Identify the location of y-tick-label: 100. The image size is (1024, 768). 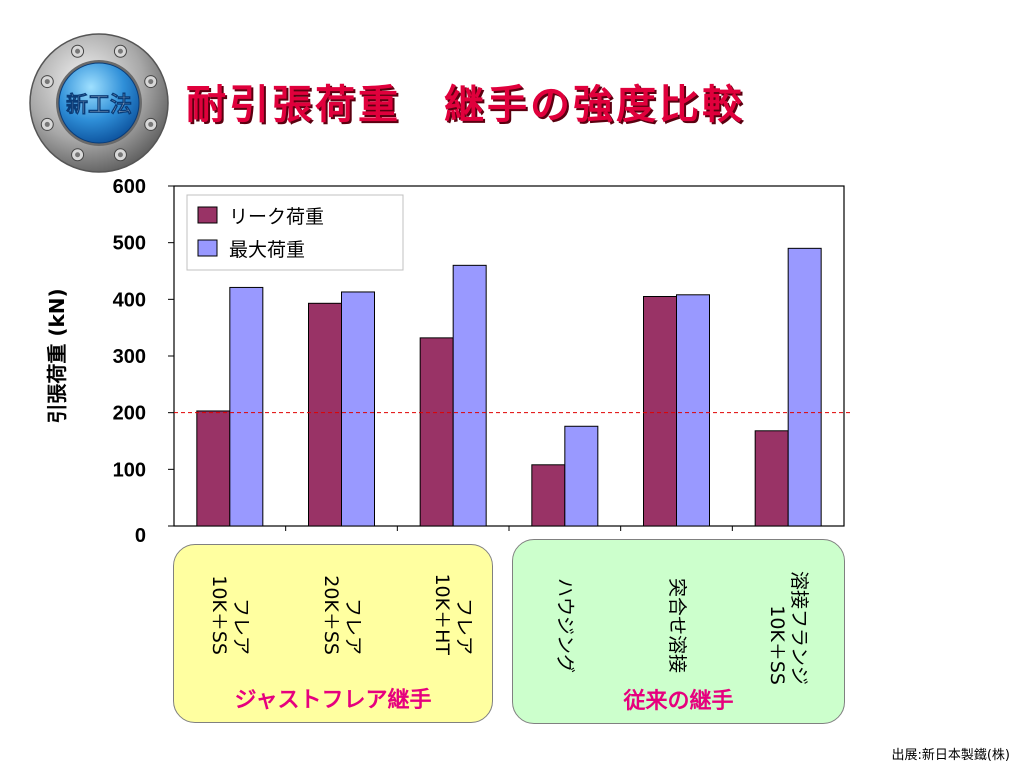
(129, 470).